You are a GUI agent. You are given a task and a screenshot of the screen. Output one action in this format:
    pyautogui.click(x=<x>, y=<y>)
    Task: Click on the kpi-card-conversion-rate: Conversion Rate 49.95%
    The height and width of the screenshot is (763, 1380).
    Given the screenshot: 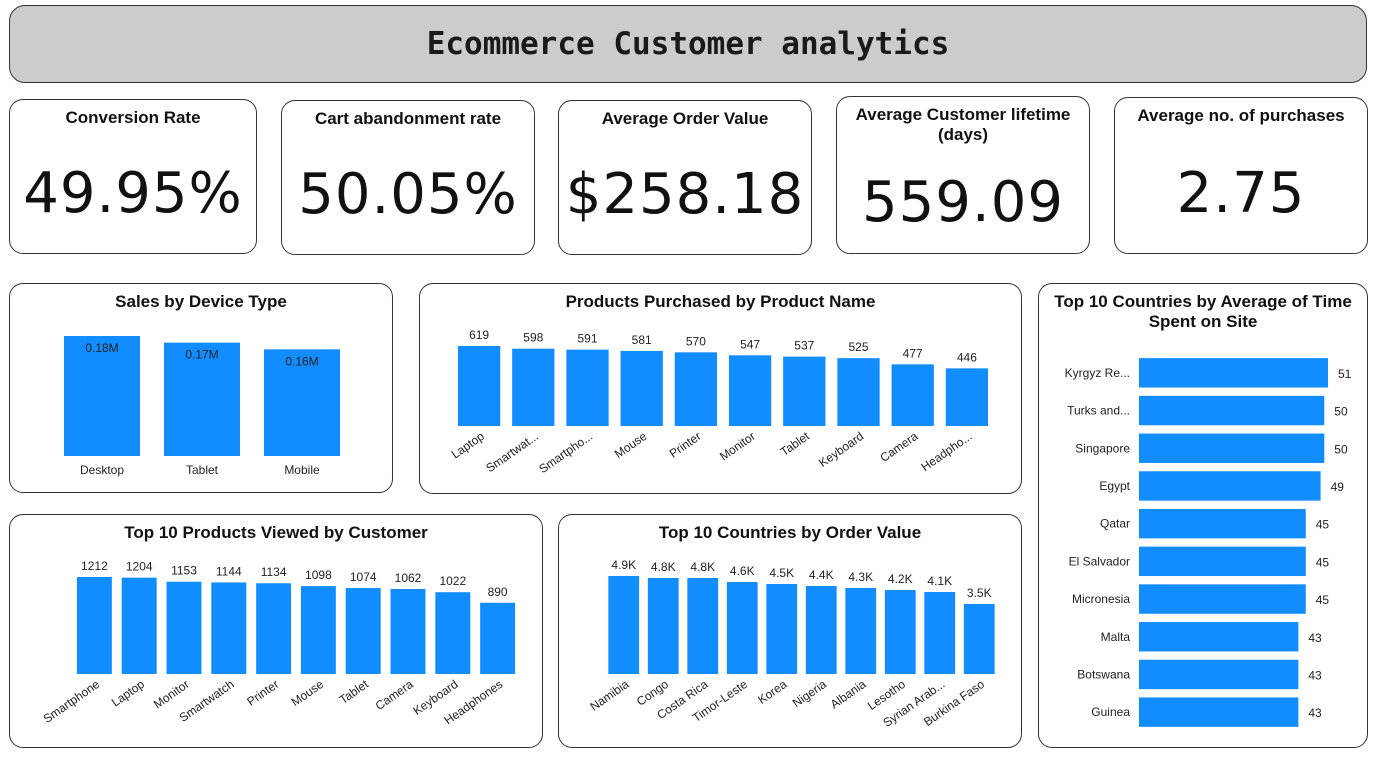 What is the action you would take?
    pyautogui.click(x=133, y=176)
    